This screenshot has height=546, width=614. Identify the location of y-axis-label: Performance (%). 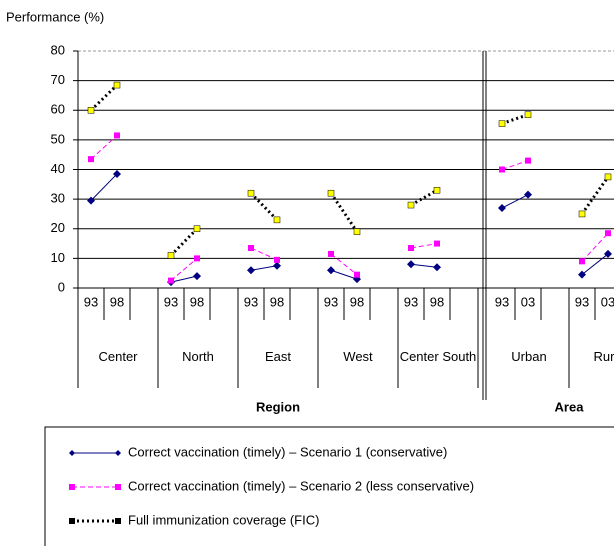
(55, 16).